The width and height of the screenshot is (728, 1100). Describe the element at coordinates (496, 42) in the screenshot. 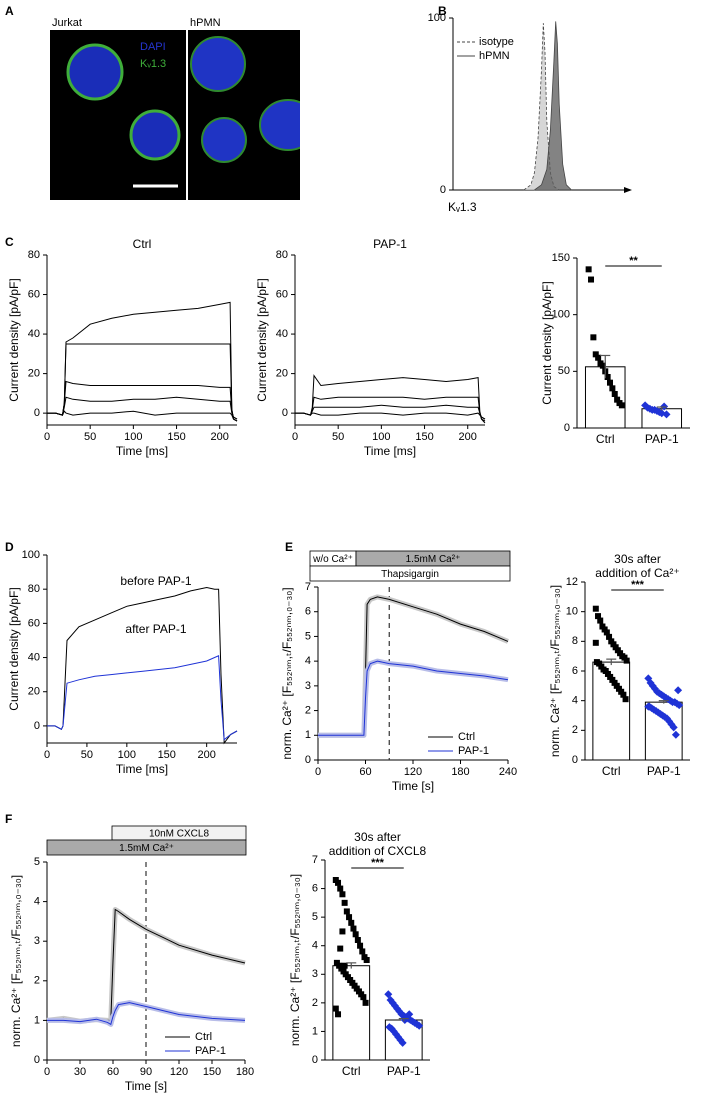

I see `legend-label: isotype` at that location.